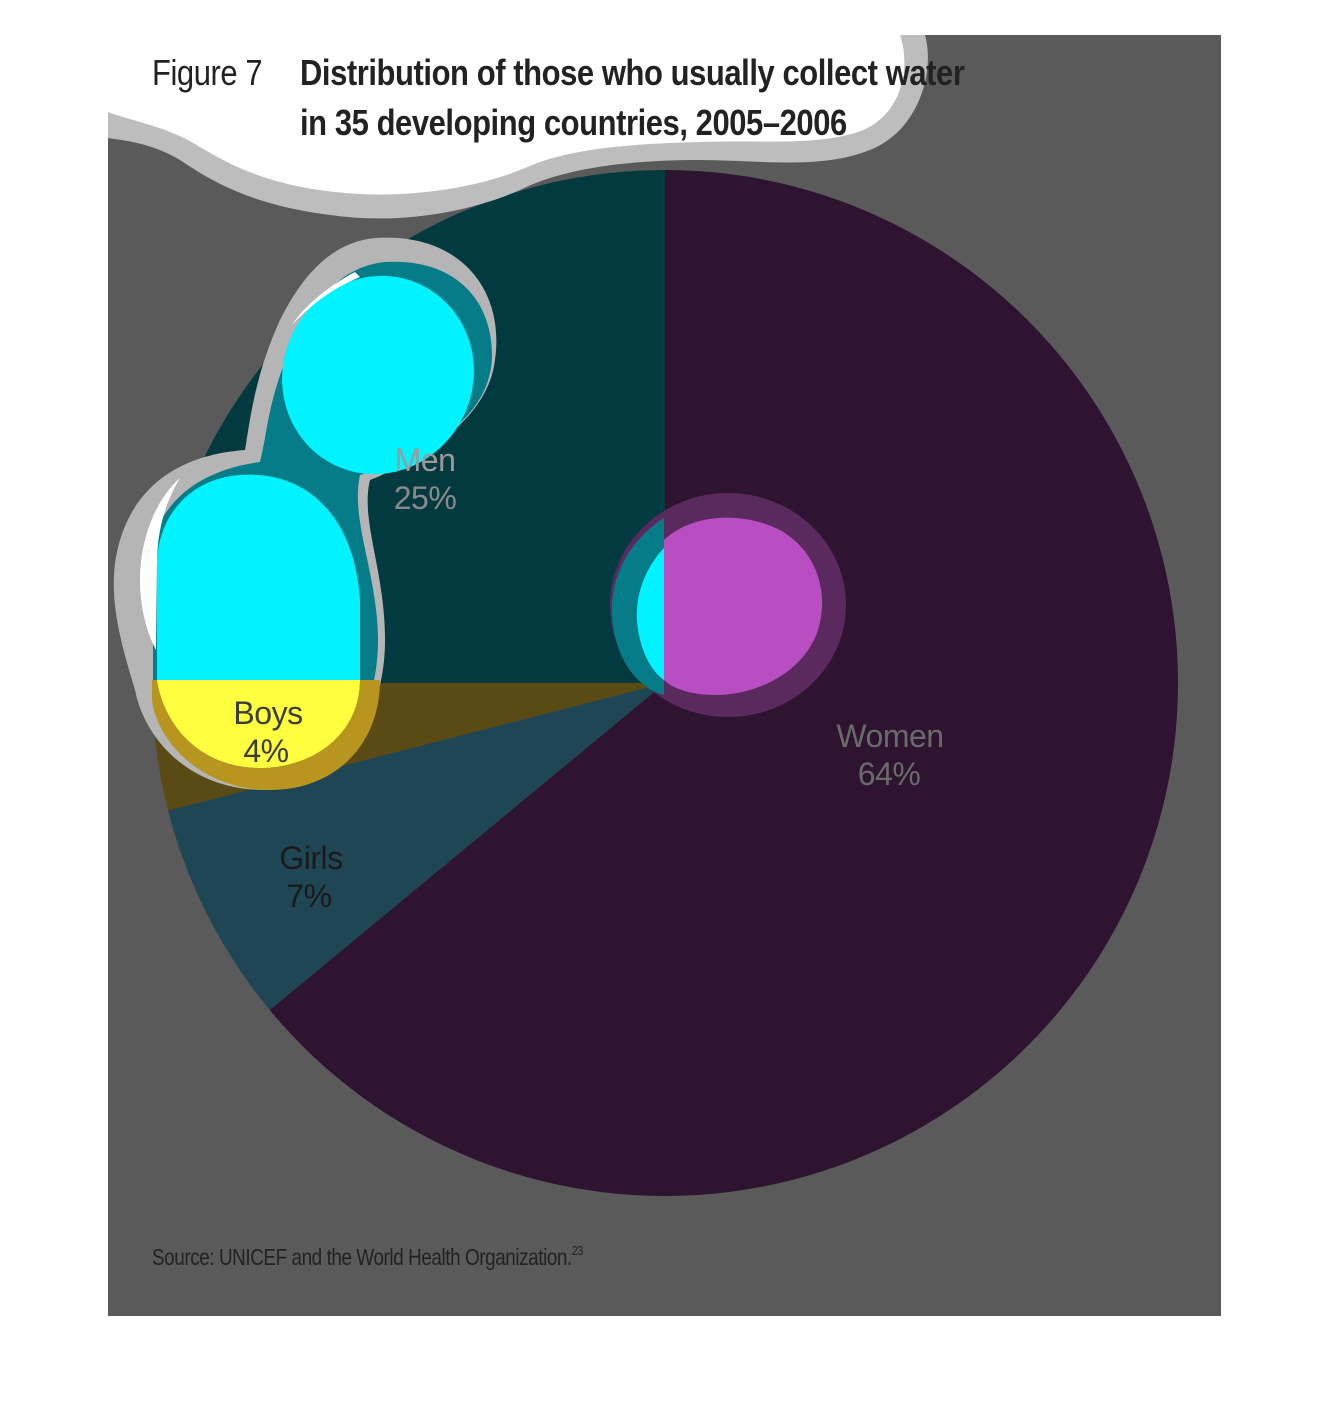 The height and width of the screenshot is (1410, 1330). What do you see at coordinates (308, 896) in the screenshot?
I see `label-girls-value: 7%` at bounding box center [308, 896].